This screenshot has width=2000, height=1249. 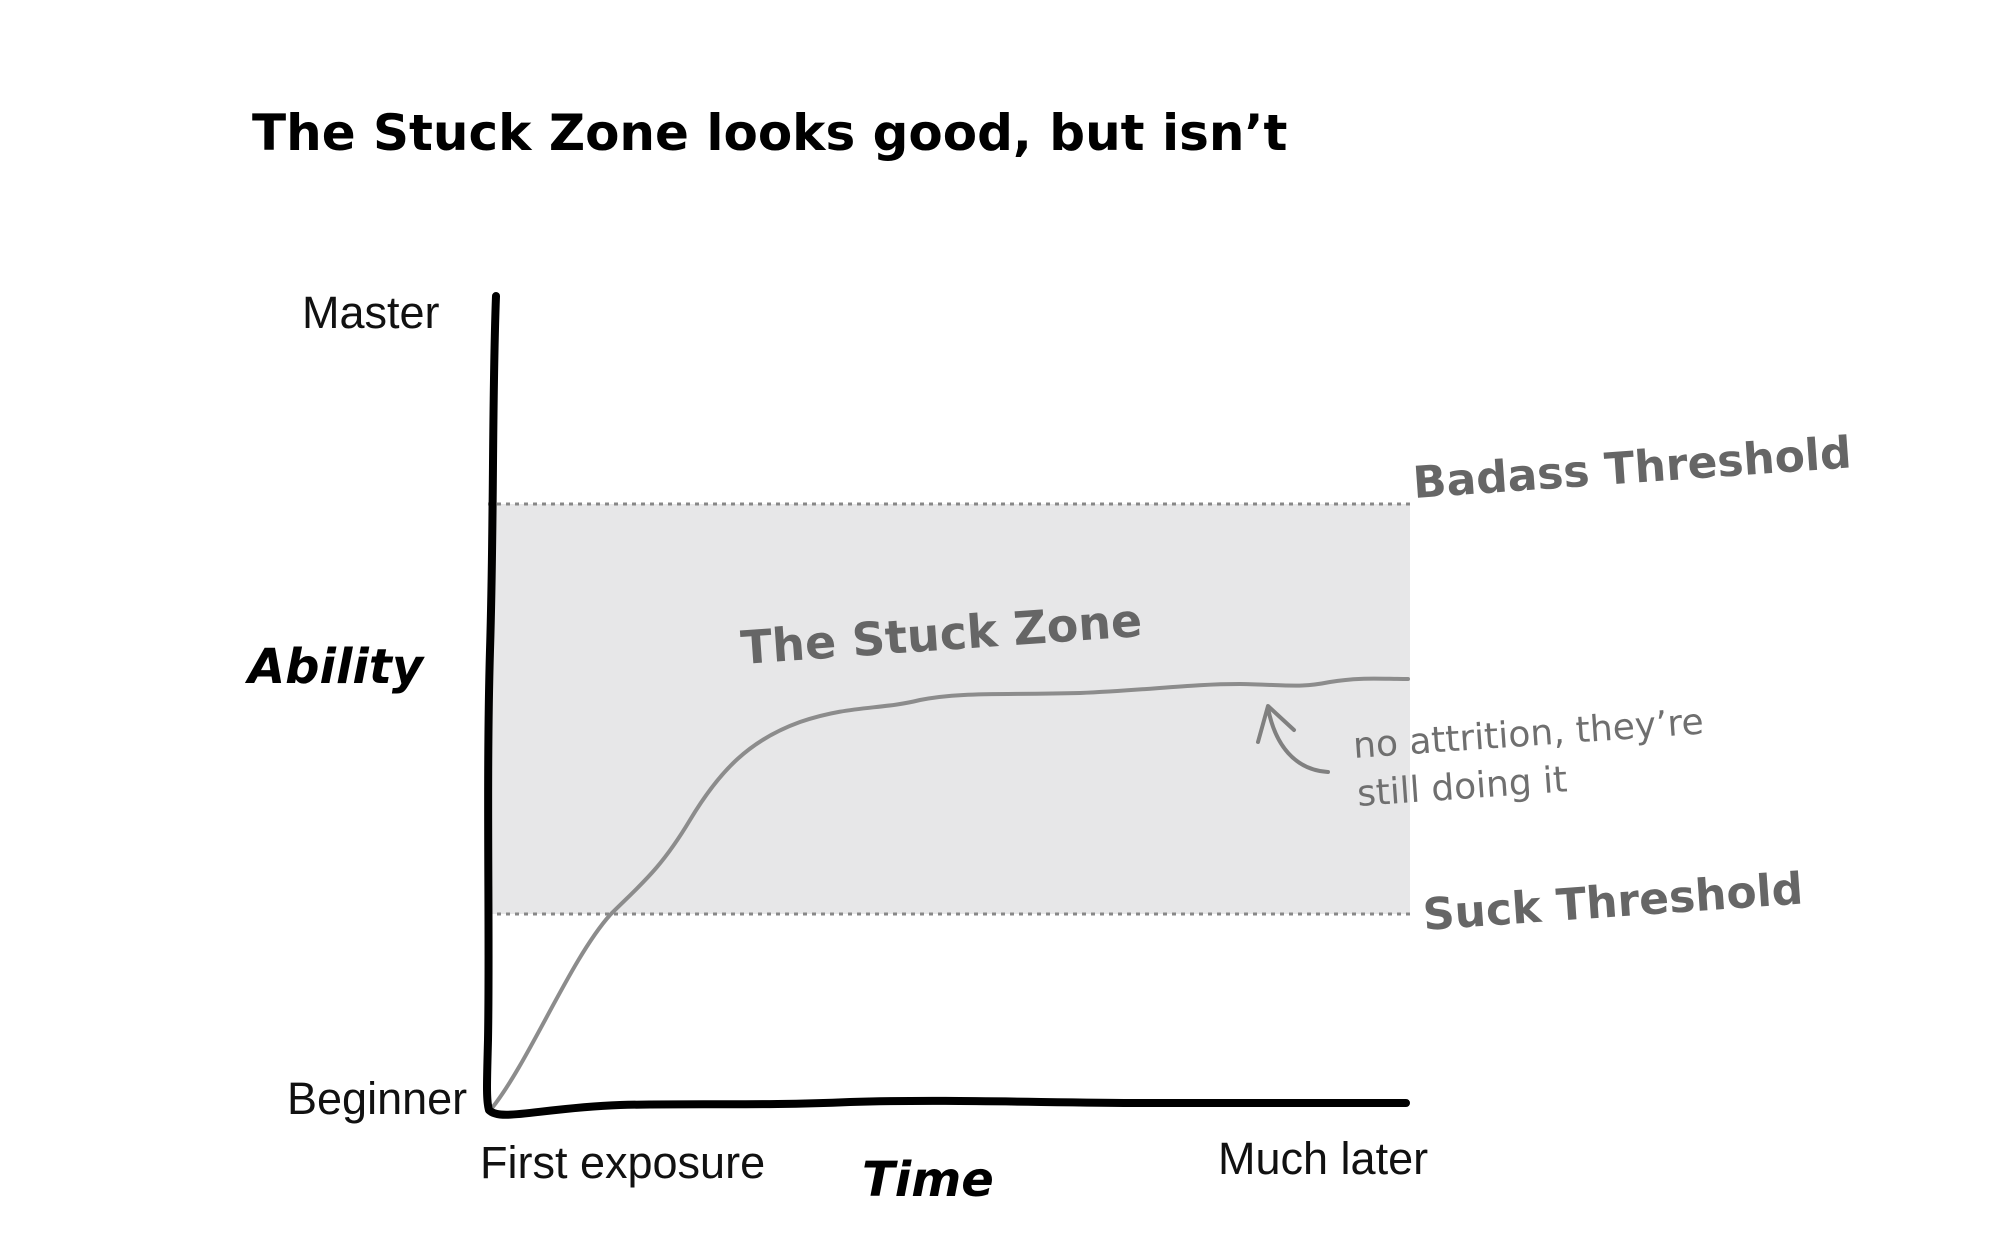 What do you see at coordinates (377, 1098) in the screenshot?
I see `y-bottom-label: Beginner` at bounding box center [377, 1098].